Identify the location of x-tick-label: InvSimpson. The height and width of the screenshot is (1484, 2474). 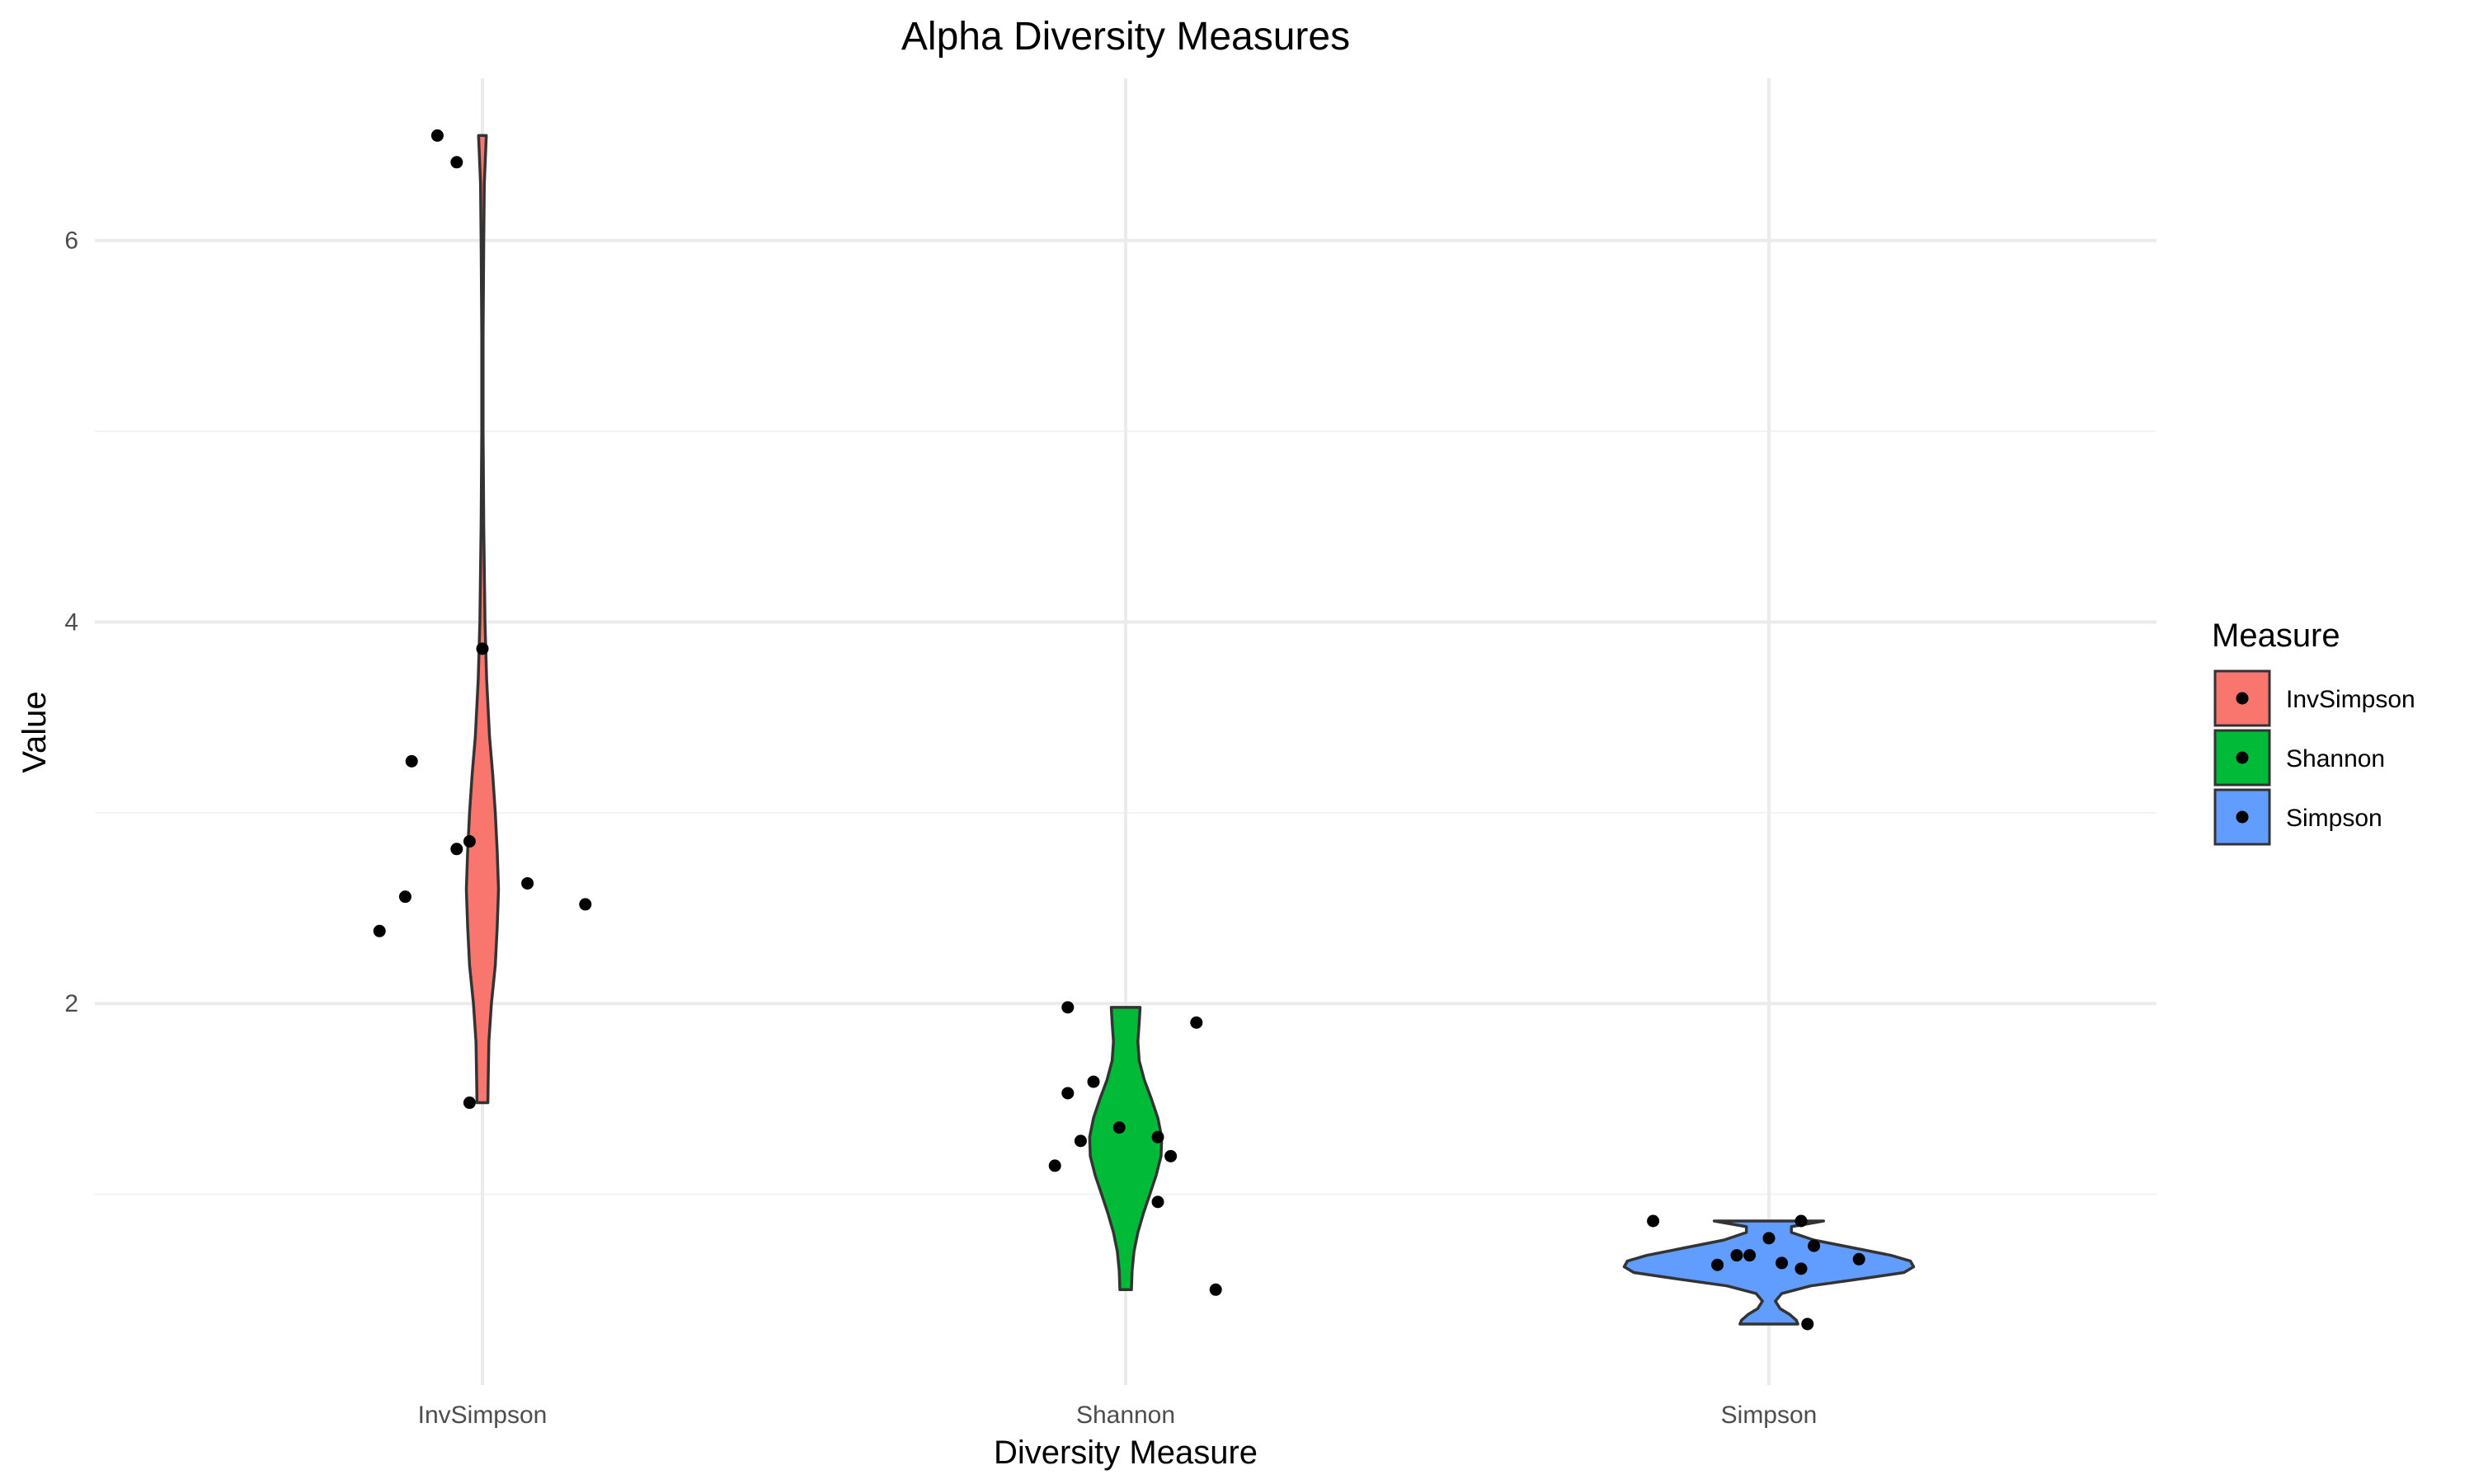
(483, 1415).